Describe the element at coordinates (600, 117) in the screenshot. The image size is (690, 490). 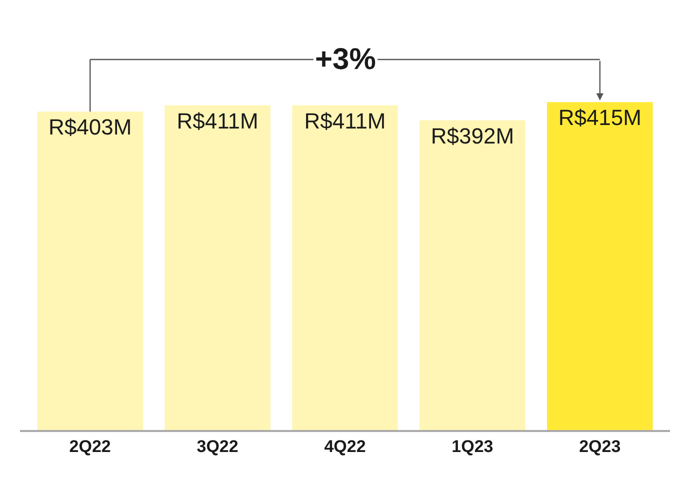
I see `data-label: R$415M` at that location.